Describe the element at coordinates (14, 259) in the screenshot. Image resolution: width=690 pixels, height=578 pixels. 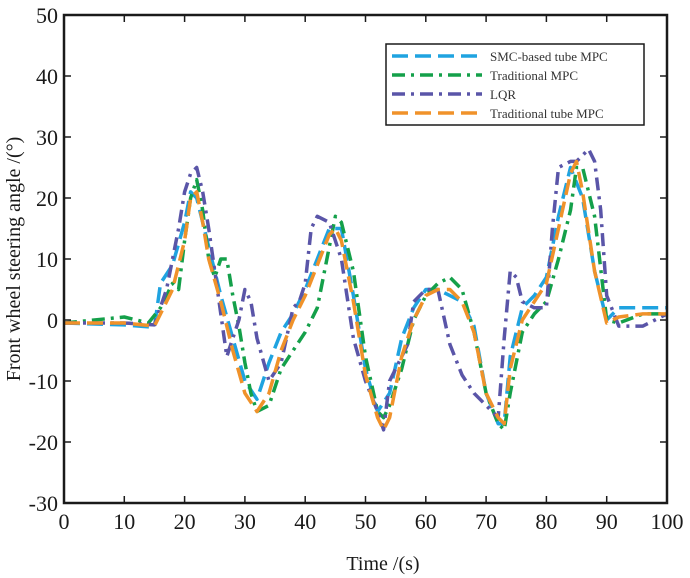
I see `y-axis-label: Front wheel steering angle /(°)` at that location.